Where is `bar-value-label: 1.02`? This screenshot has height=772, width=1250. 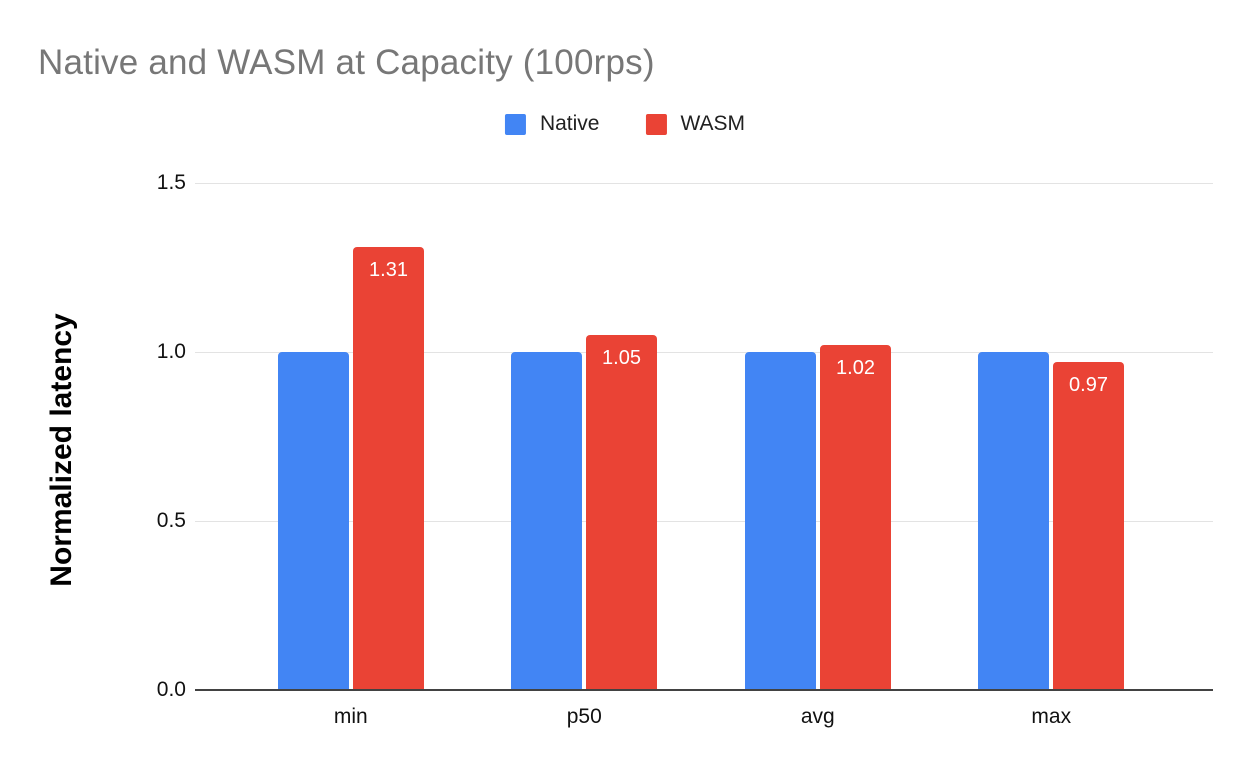 bar-value-label: 1.02 is located at coordinates (855, 368).